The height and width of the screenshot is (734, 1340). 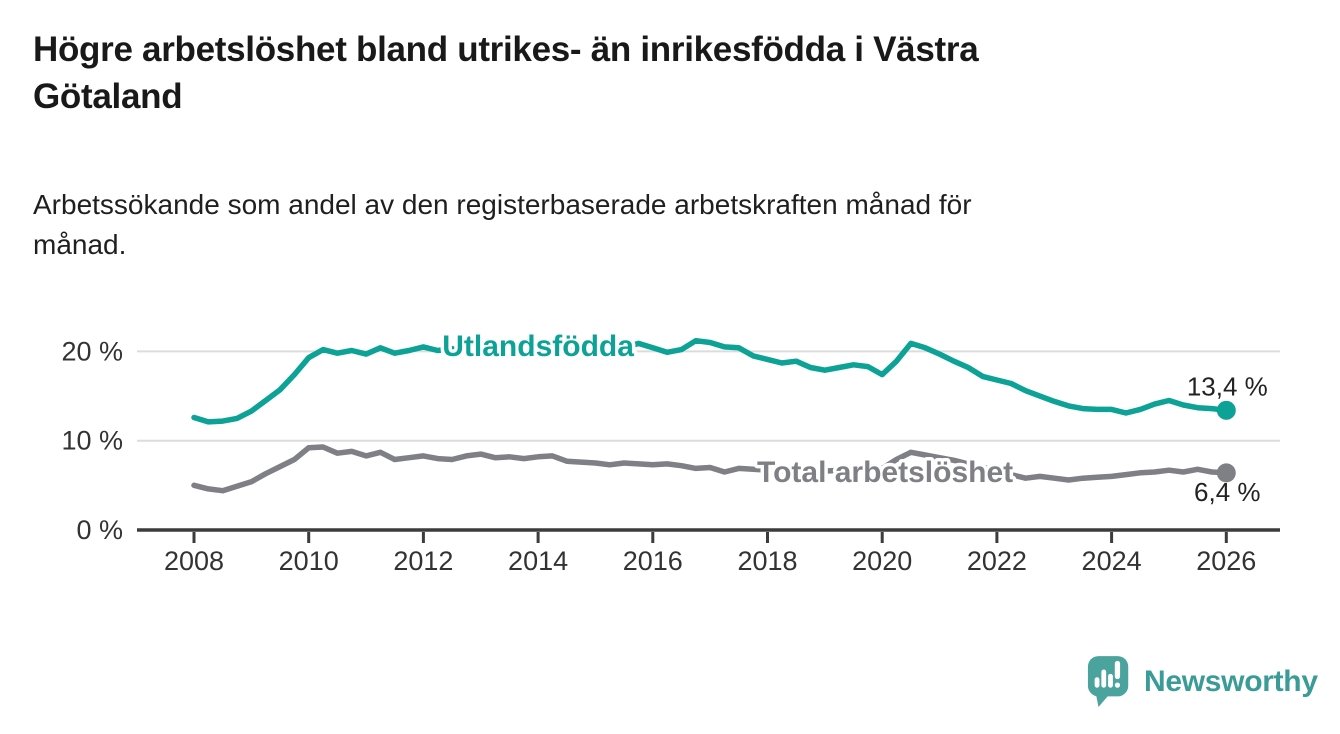 I want to click on x-tick-label: 2014, so click(x=538, y=561).